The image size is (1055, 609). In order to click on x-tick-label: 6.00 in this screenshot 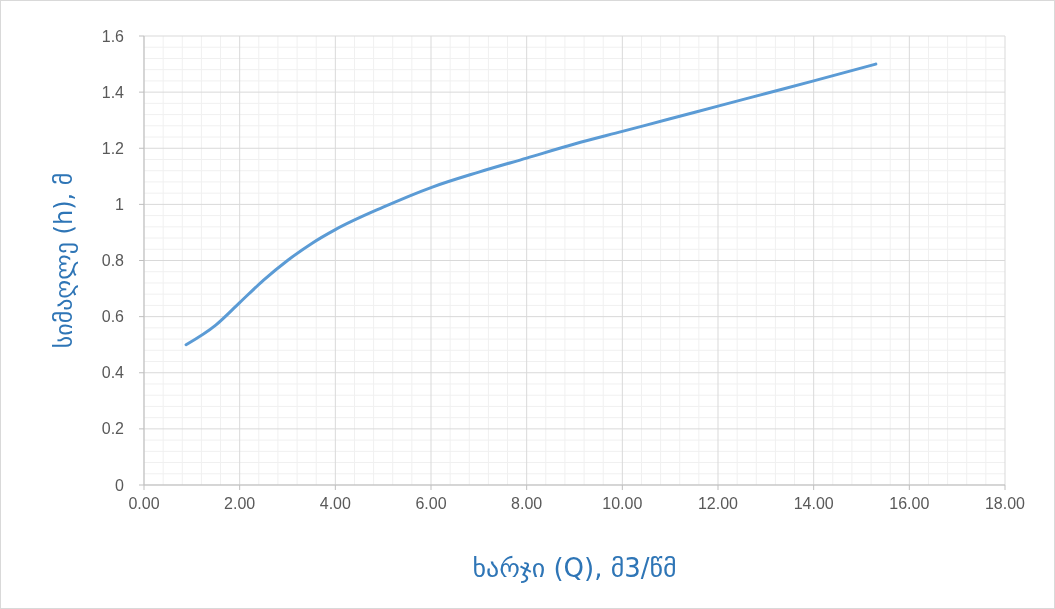, I will do `click(431, 503)`.